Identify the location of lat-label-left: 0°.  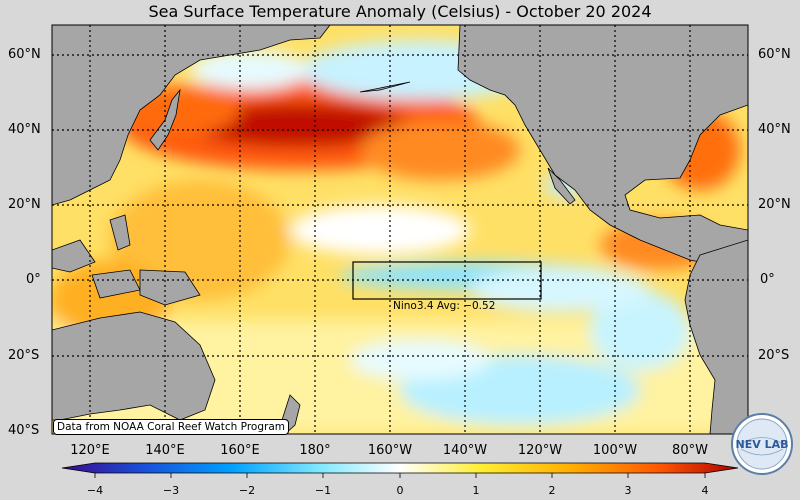
(33, 279).